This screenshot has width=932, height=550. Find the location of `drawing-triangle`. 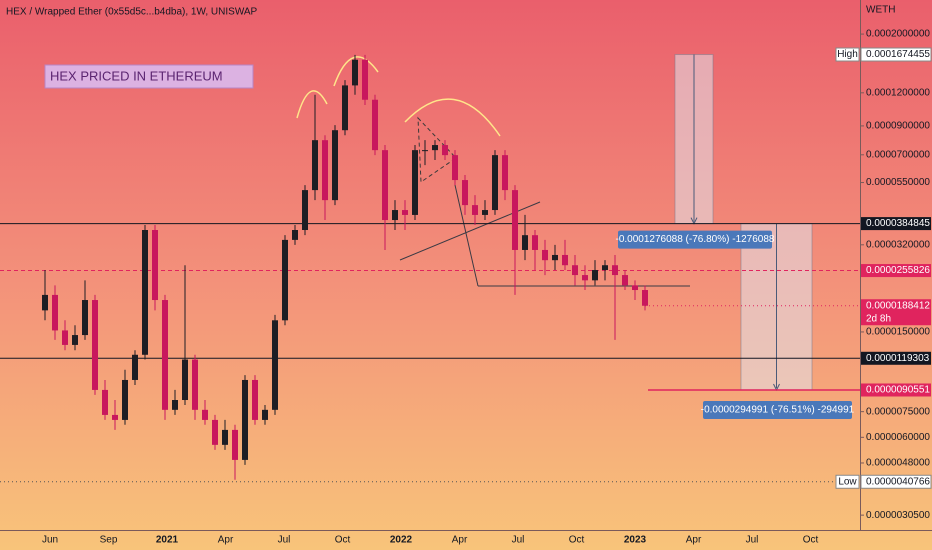

drawing-triangle is located at coordinates (437, 149).